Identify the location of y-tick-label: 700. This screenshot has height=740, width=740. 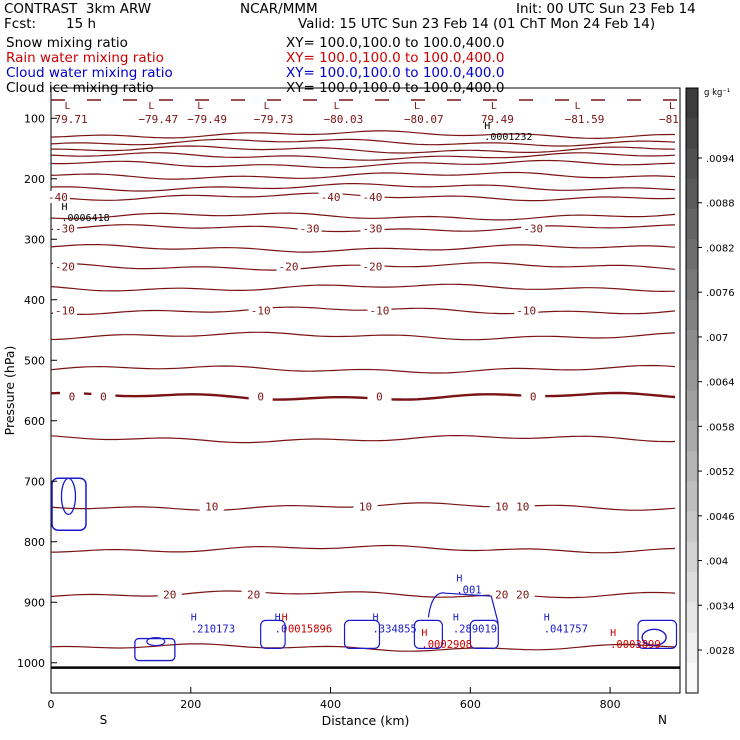
(34, 481).